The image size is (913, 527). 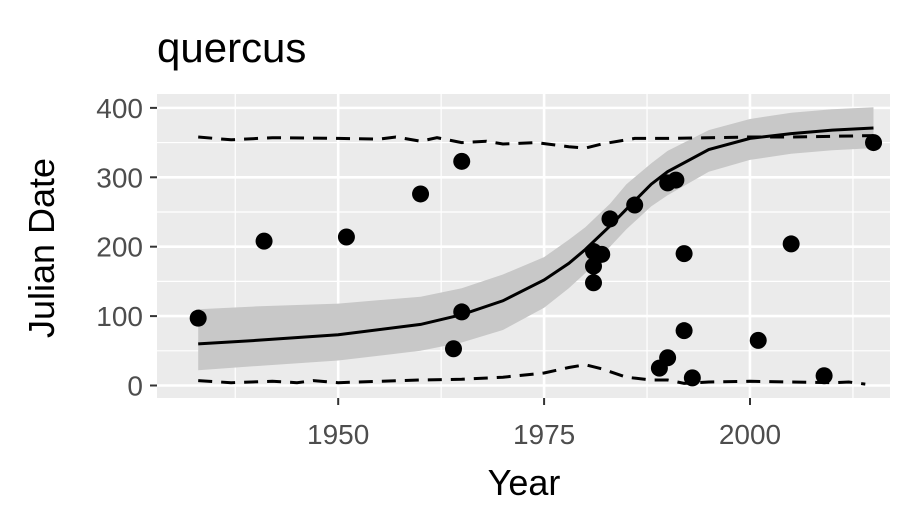 What do you see at coordinates (750, 434) in the screenshot?
I see `x-tick-label: 2000` at bounding box center [750, 434].